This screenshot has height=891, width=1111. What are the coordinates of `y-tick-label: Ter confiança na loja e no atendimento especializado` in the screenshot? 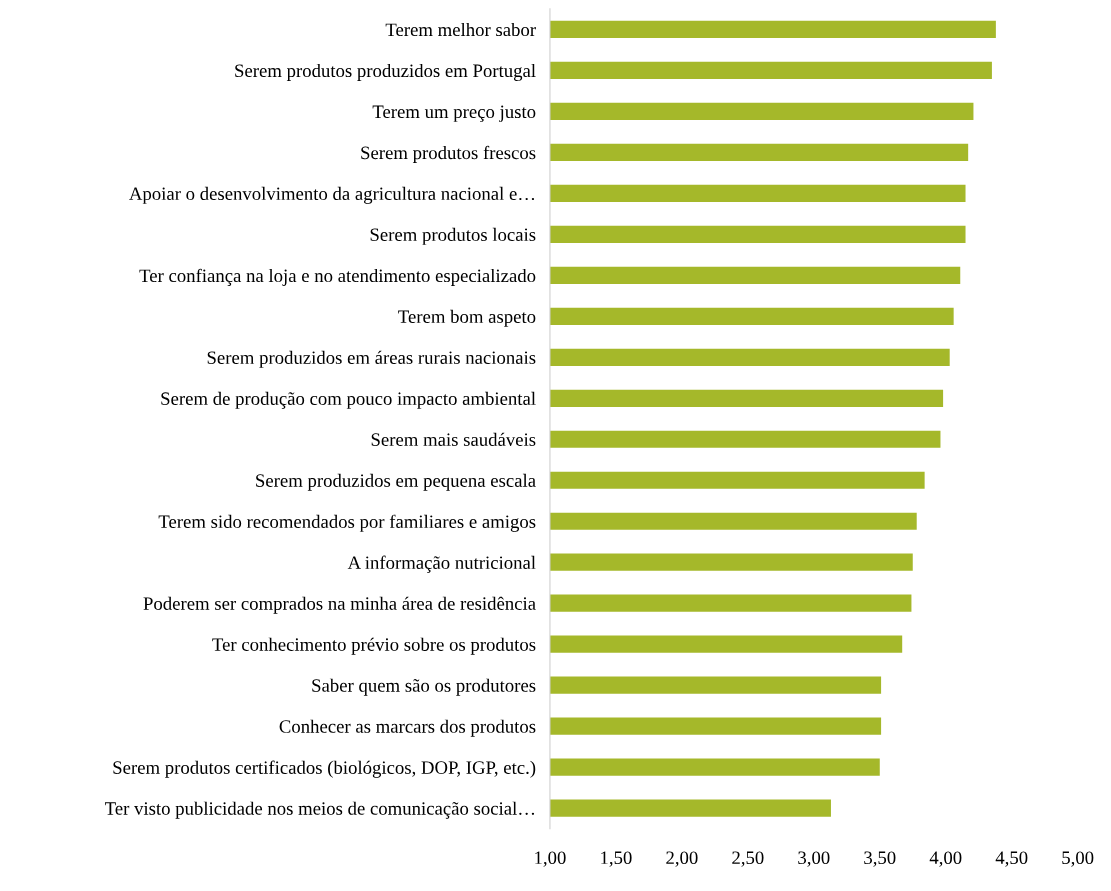 It's located at (337, 277).